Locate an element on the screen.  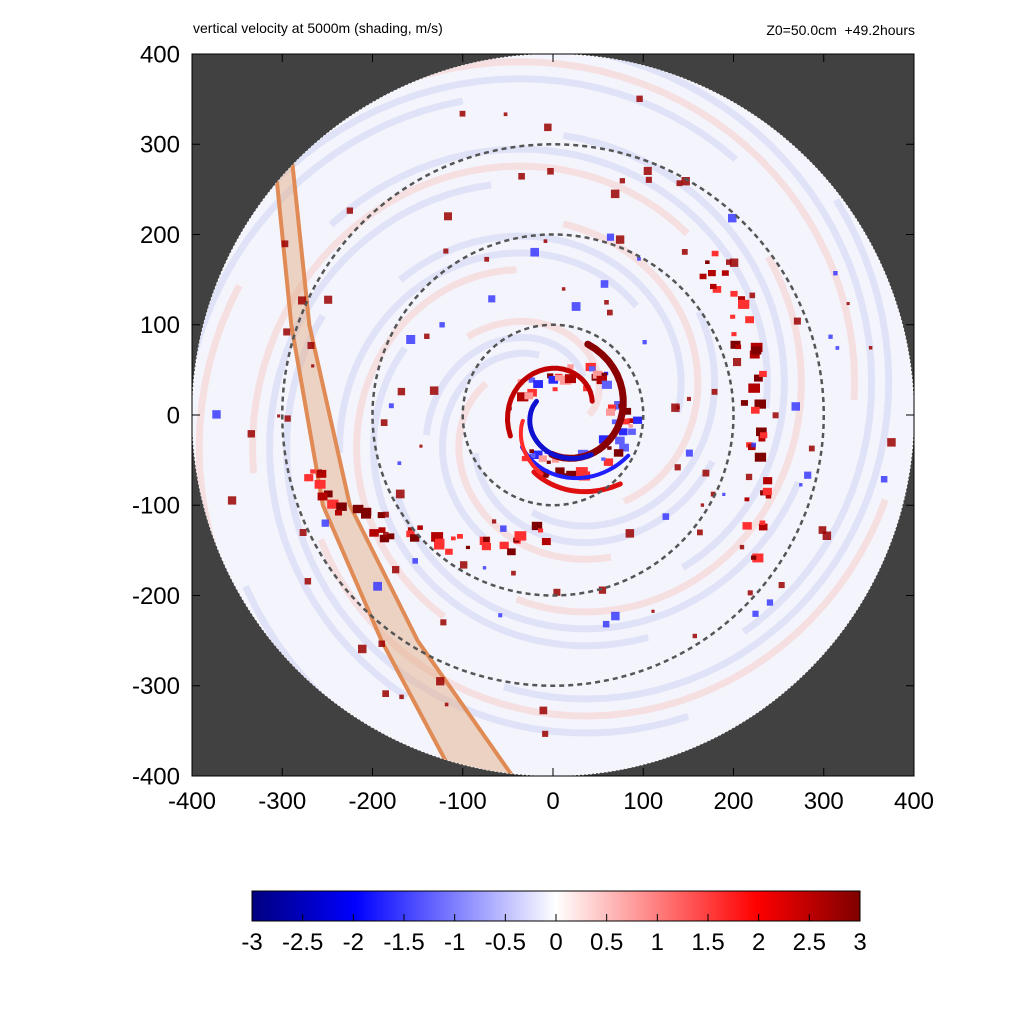
y-tick-label: 300 is located at coordinates (160, 145).